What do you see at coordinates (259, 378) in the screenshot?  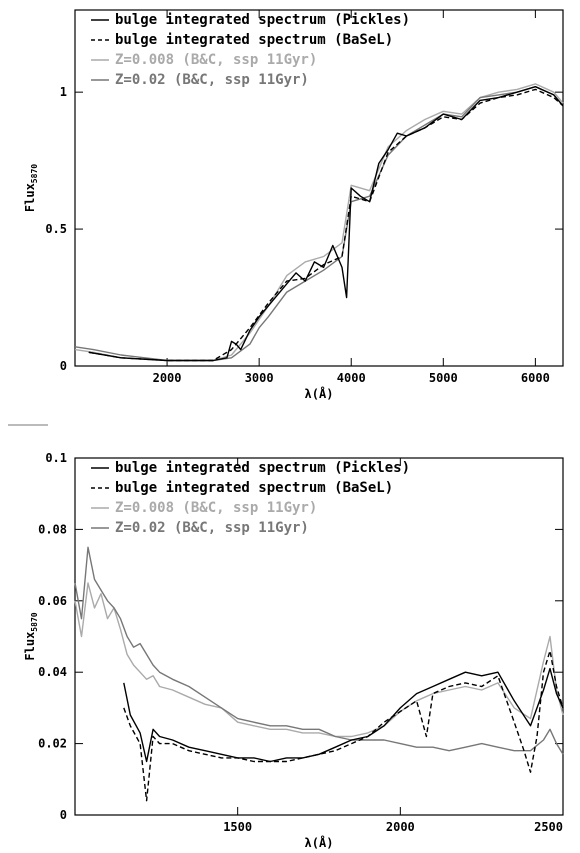 I see `x-tick-label: 3000` at bounding box center [259, 378].